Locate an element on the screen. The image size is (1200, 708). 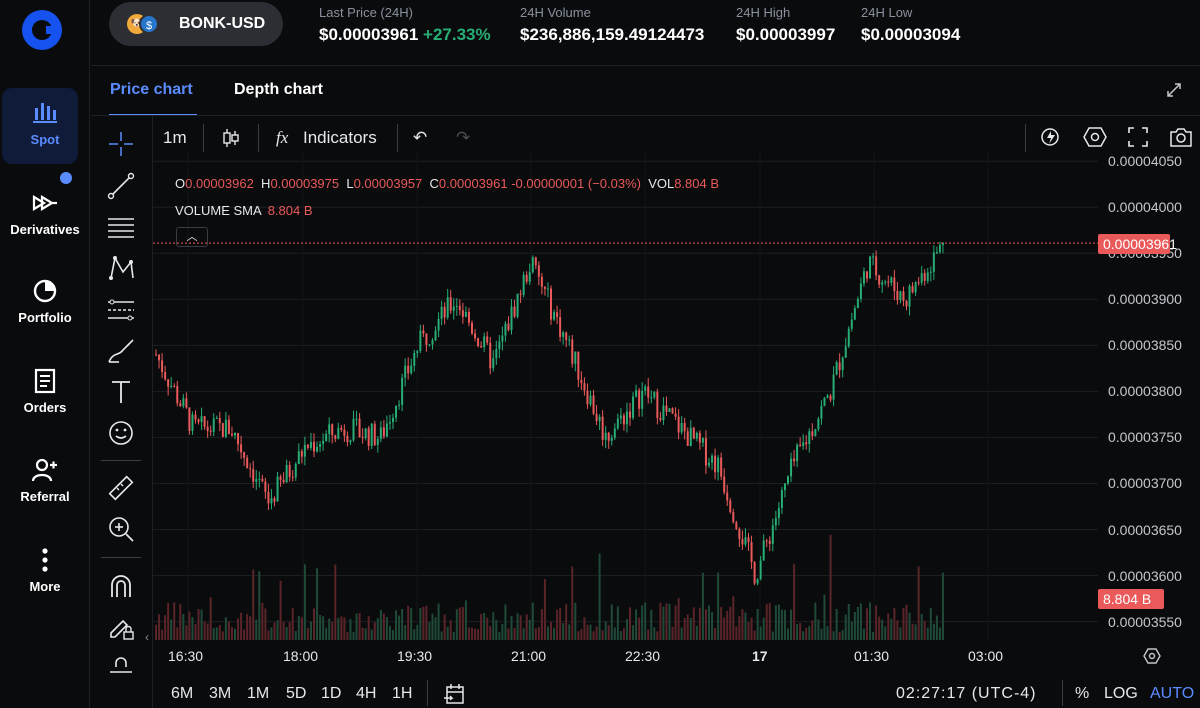
horizontal-lines-icon is located at coordinates (121, 227).